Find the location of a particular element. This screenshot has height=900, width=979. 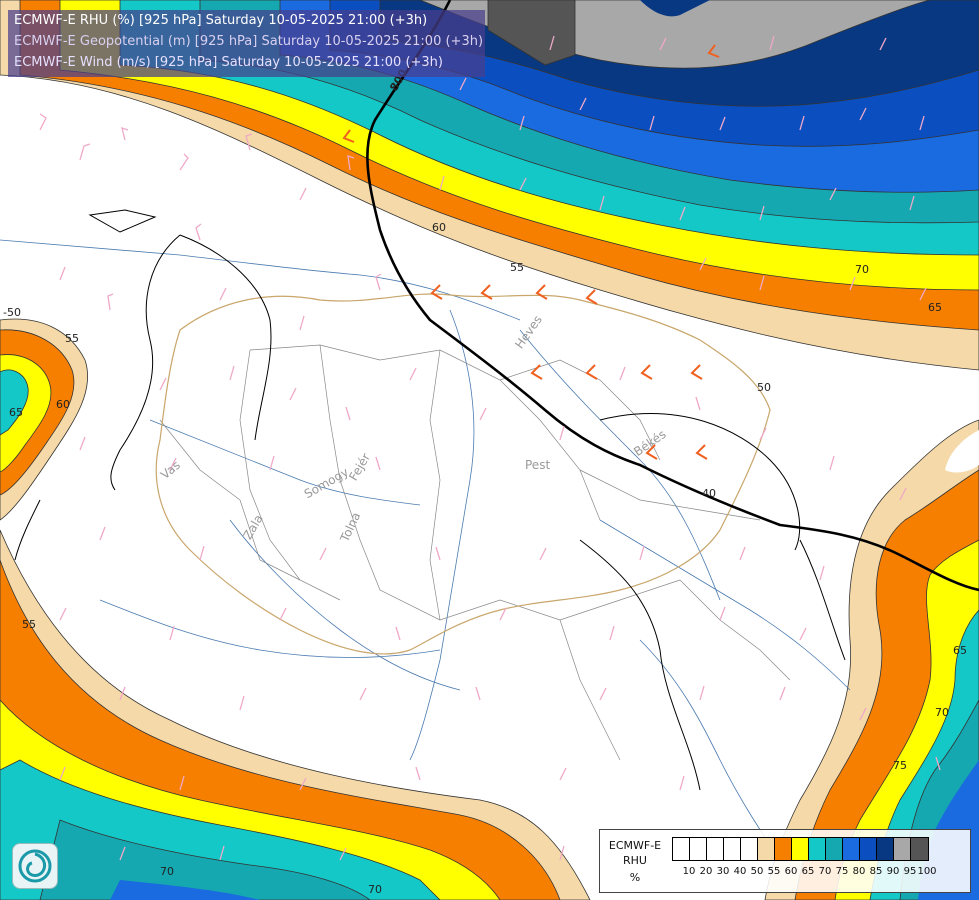

legend-tick-label: 85 is located at coordinates (876, 871).